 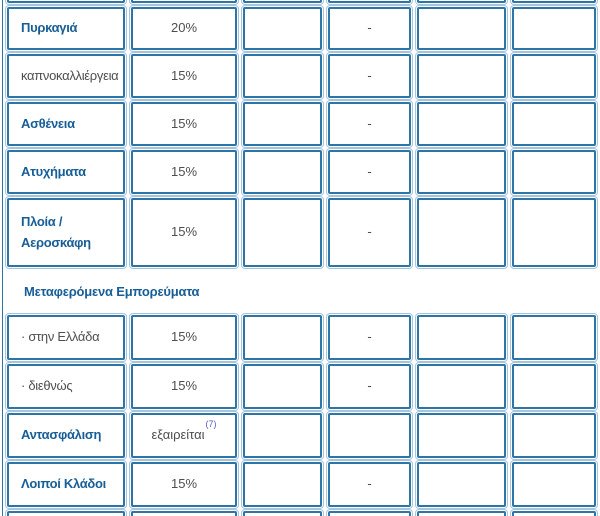 I want to click on row-label-cell: καπνοκαλλιέργεια, so click(x=66, y=76).